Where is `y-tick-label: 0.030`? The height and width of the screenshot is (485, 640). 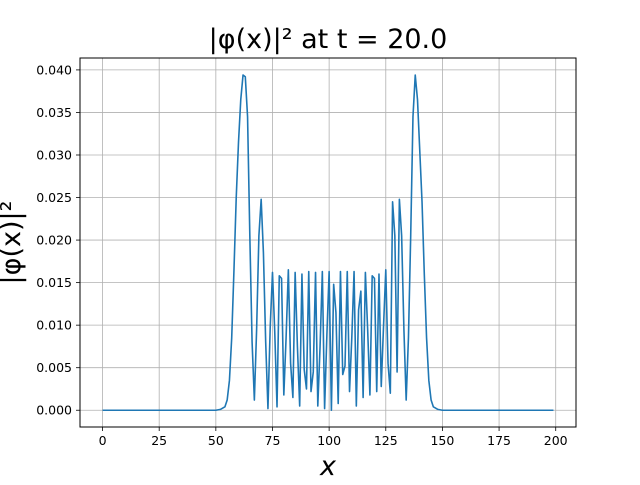 y-tick-label: 0.030 is located at coordinates (54, 154).